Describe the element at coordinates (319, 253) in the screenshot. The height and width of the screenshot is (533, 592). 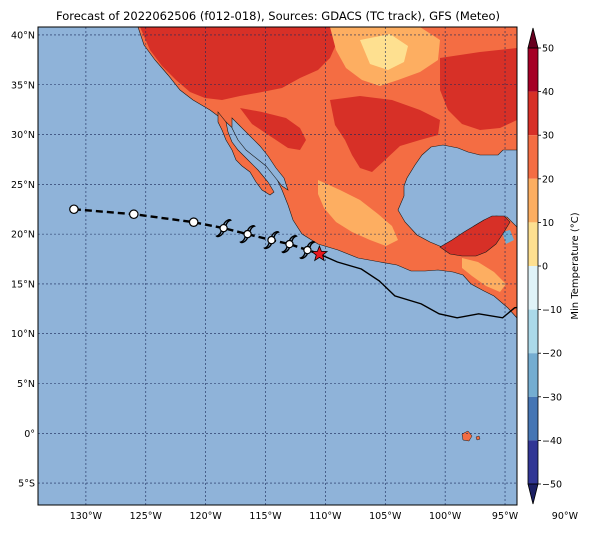
I see `current-position-star` at that location.